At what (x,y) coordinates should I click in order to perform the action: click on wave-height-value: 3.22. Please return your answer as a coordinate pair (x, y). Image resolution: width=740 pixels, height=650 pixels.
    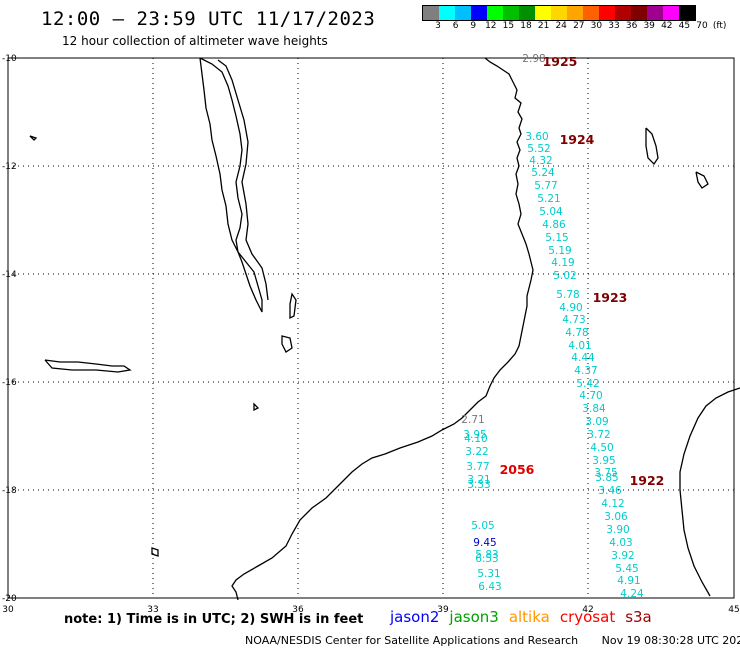
    Looking at the image, I should click on (476, 452).